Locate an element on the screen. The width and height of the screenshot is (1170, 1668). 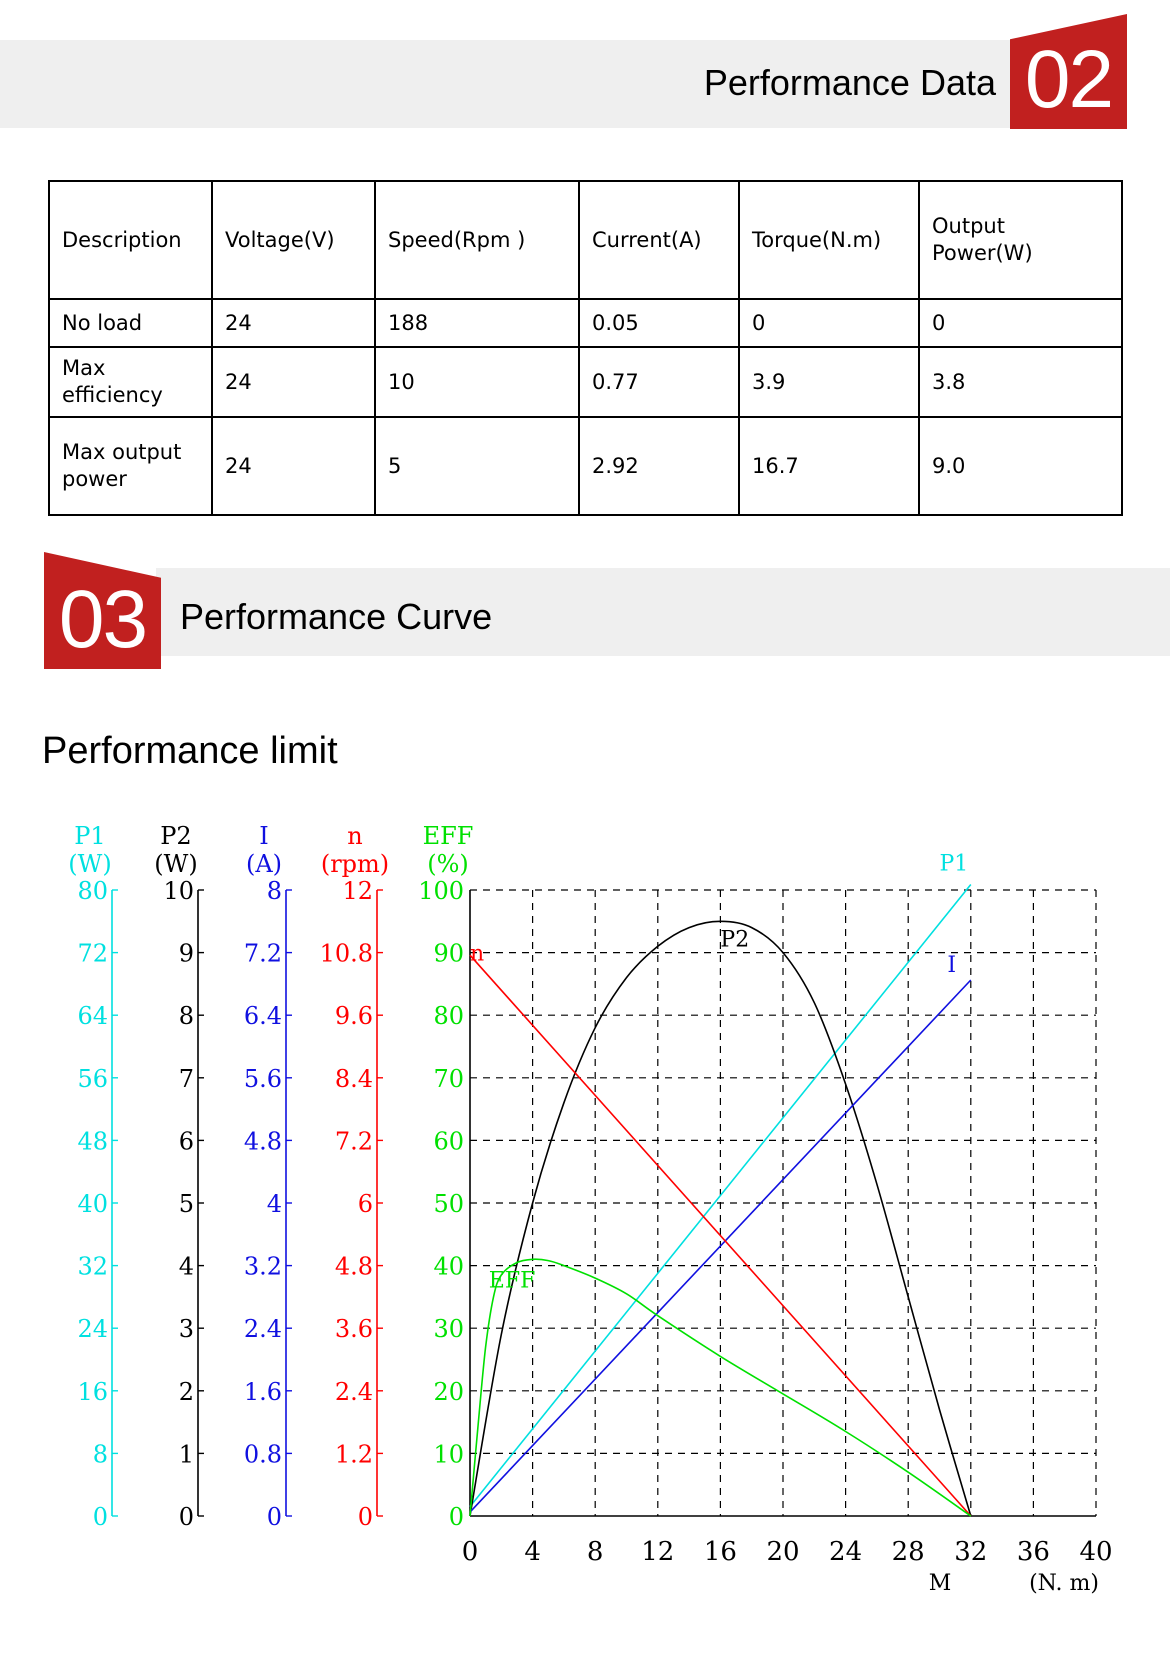
table-cell: 3.9 is located at coordinates (829, 382).